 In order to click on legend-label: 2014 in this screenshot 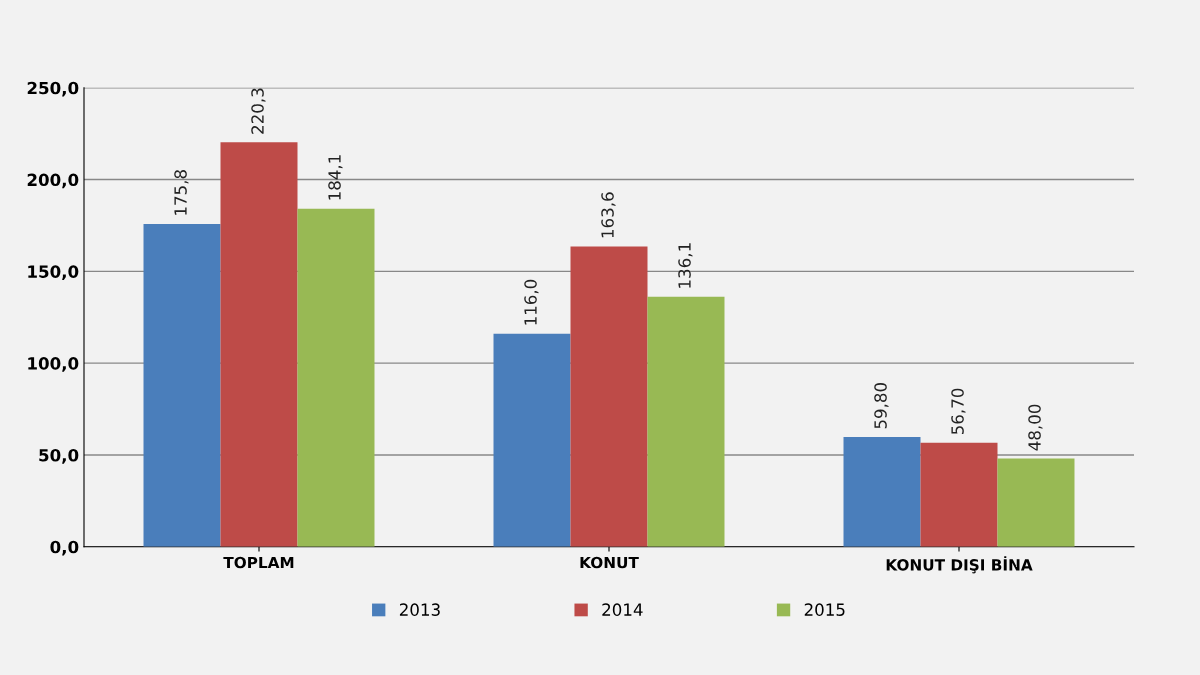, I will do `click(622, 609)`.